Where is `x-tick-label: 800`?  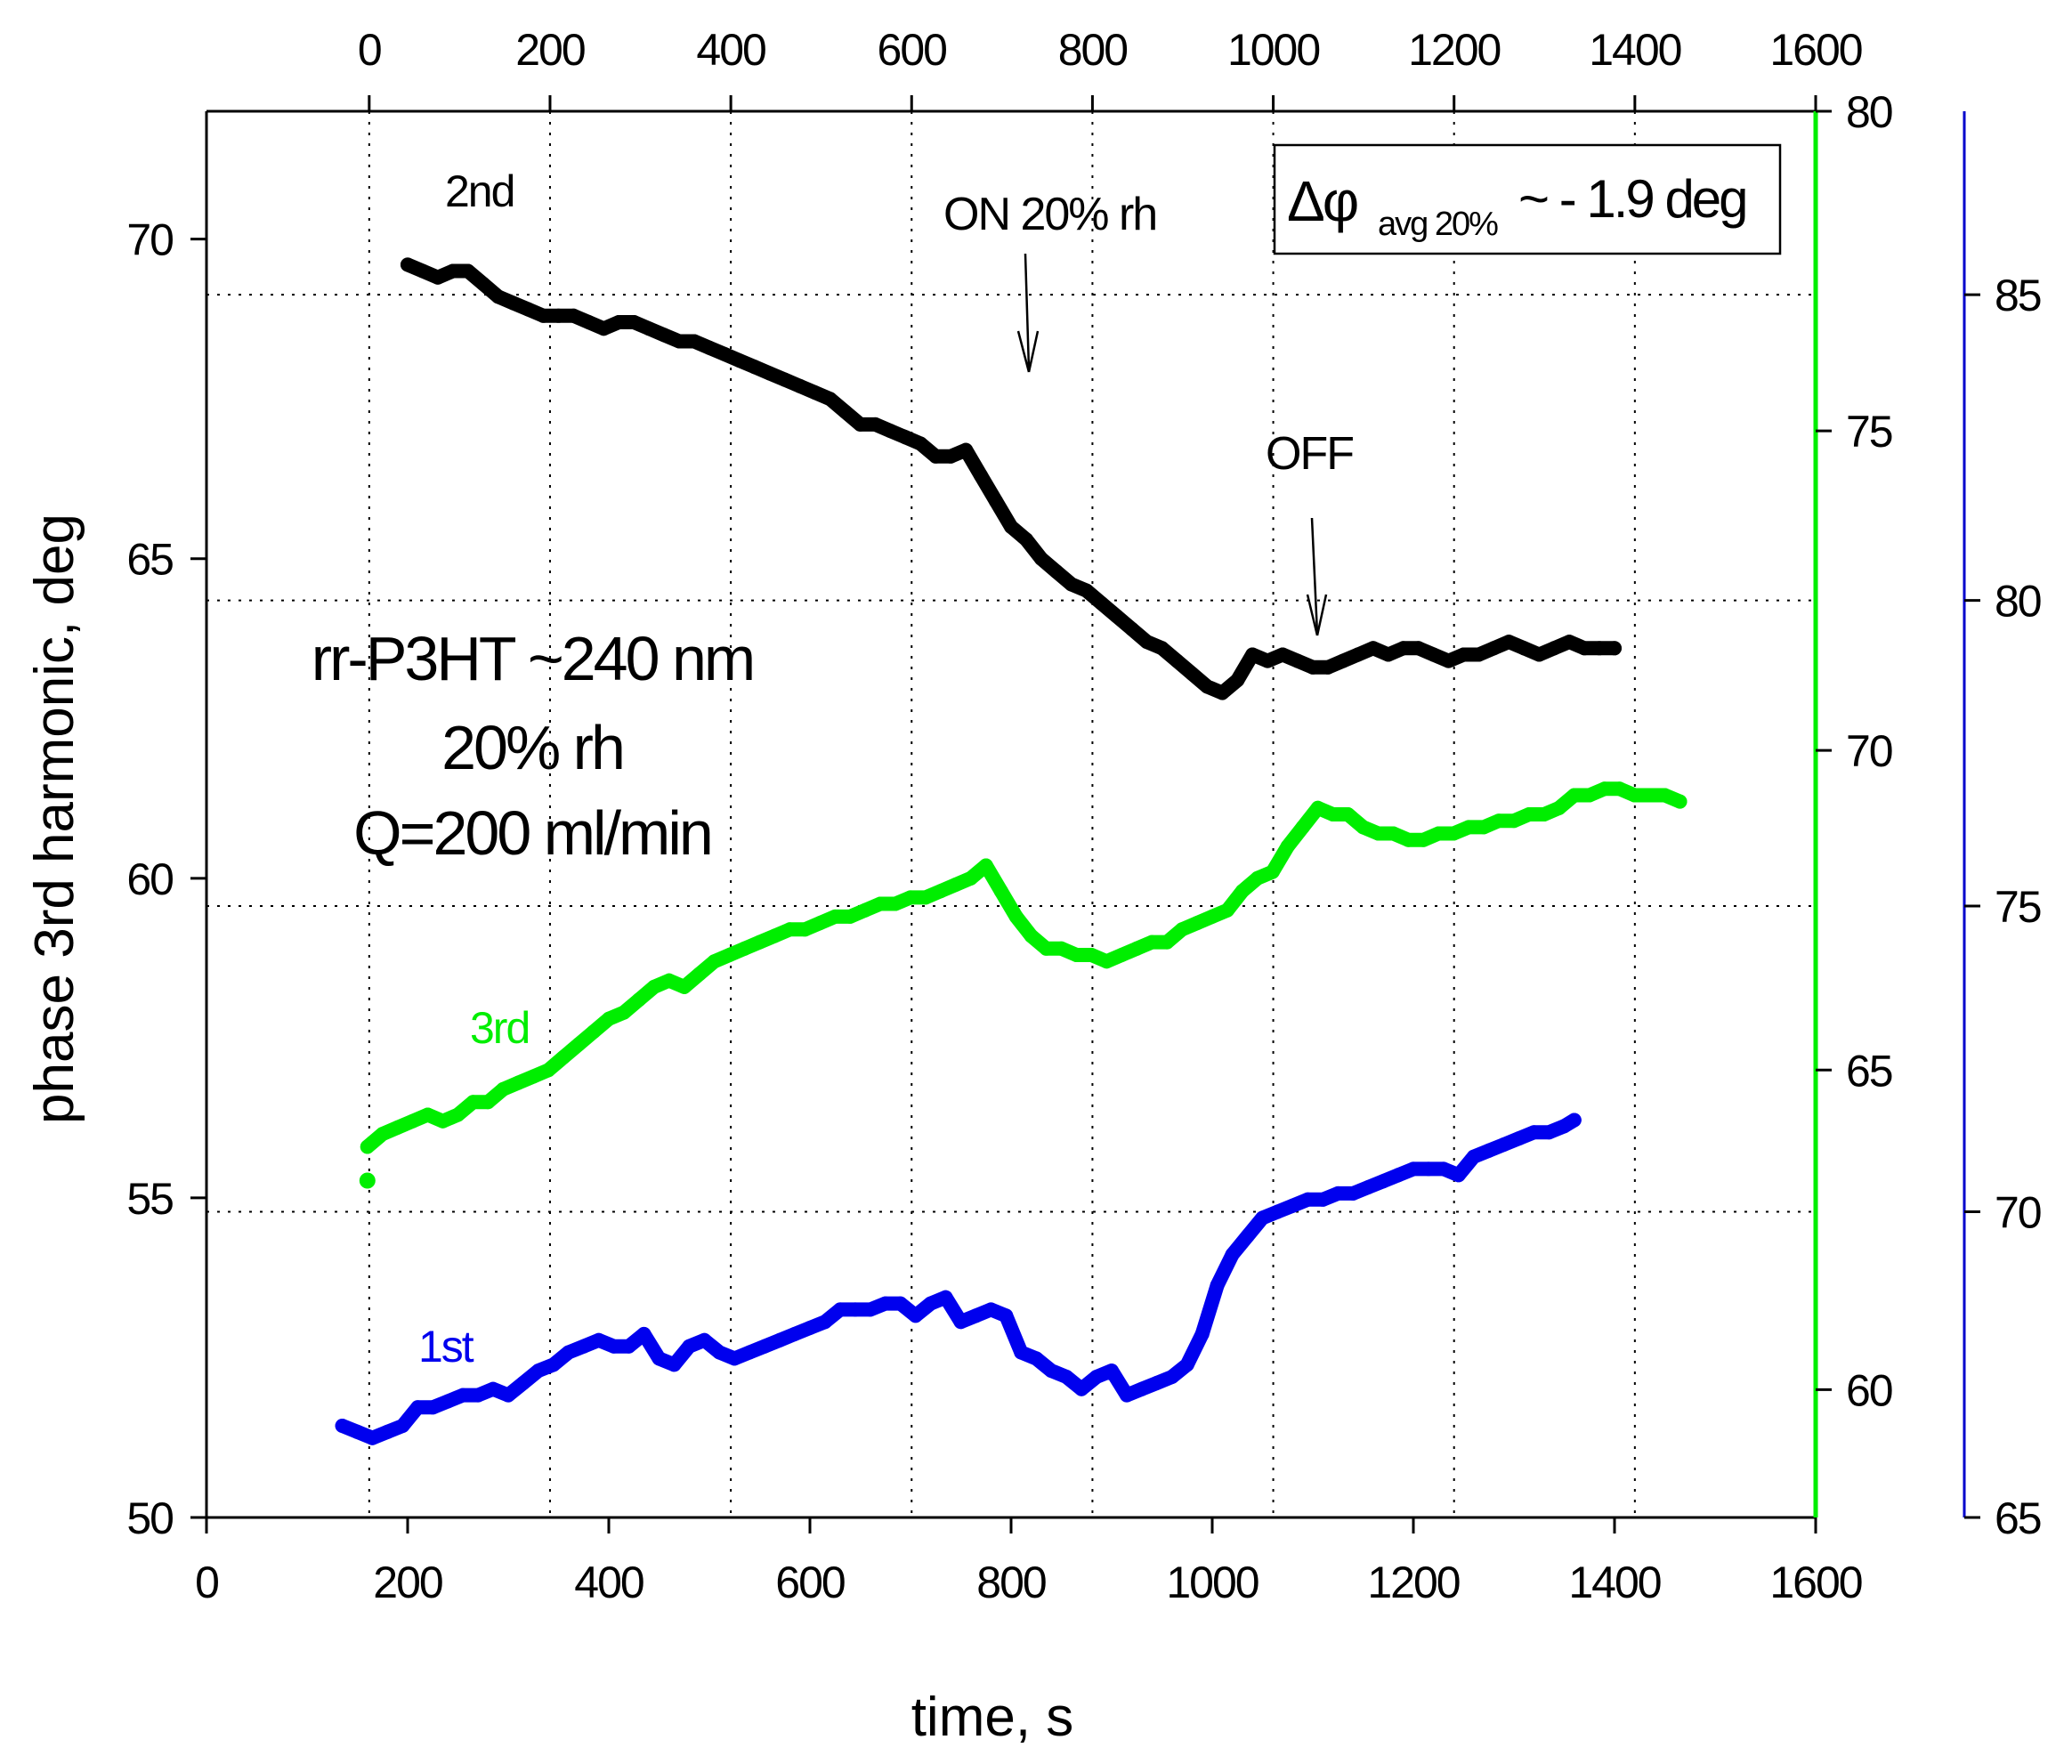 x-tick-label: 800 is located at coordinates (1011, 1582).